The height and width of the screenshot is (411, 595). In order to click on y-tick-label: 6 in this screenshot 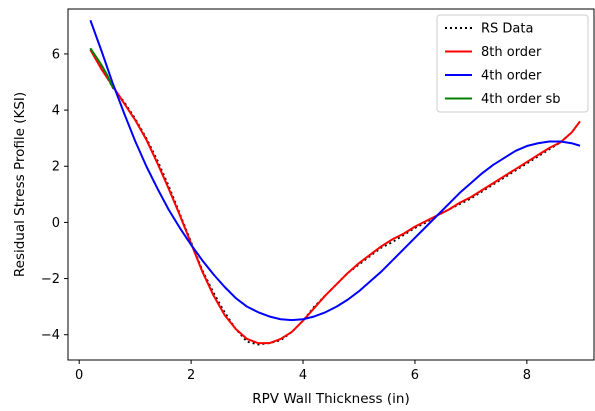, I will do `click(56, 54)`.